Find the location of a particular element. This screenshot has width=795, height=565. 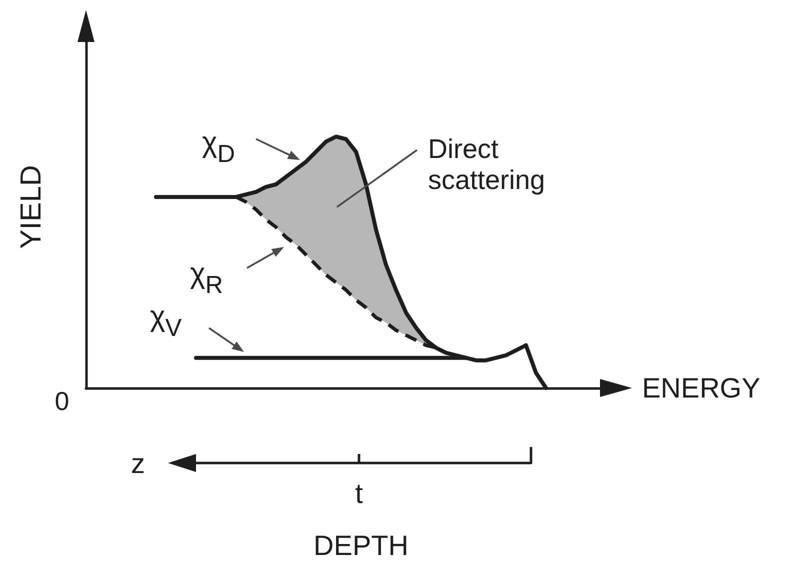

series-label: χ$_{R}$ is located at coordinates (207, 278).